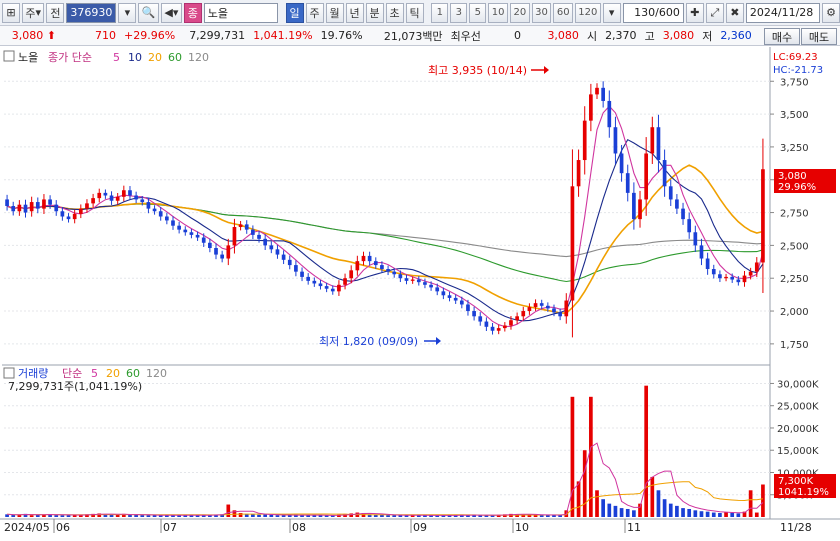 This screenshot has height=541, width=840. Describe the element at coordinates (819, 36) in the screenshot. I see `sell-button: 매도` at that location.